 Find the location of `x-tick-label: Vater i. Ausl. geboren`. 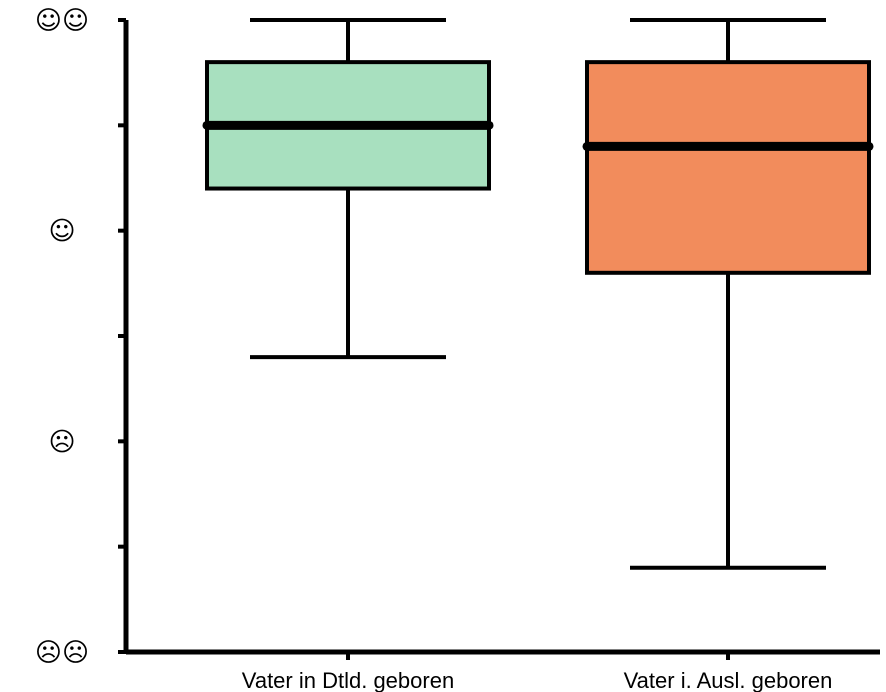

x-tick-label: Vater i. Ausl. geboren is located at coordinates (728, 680).